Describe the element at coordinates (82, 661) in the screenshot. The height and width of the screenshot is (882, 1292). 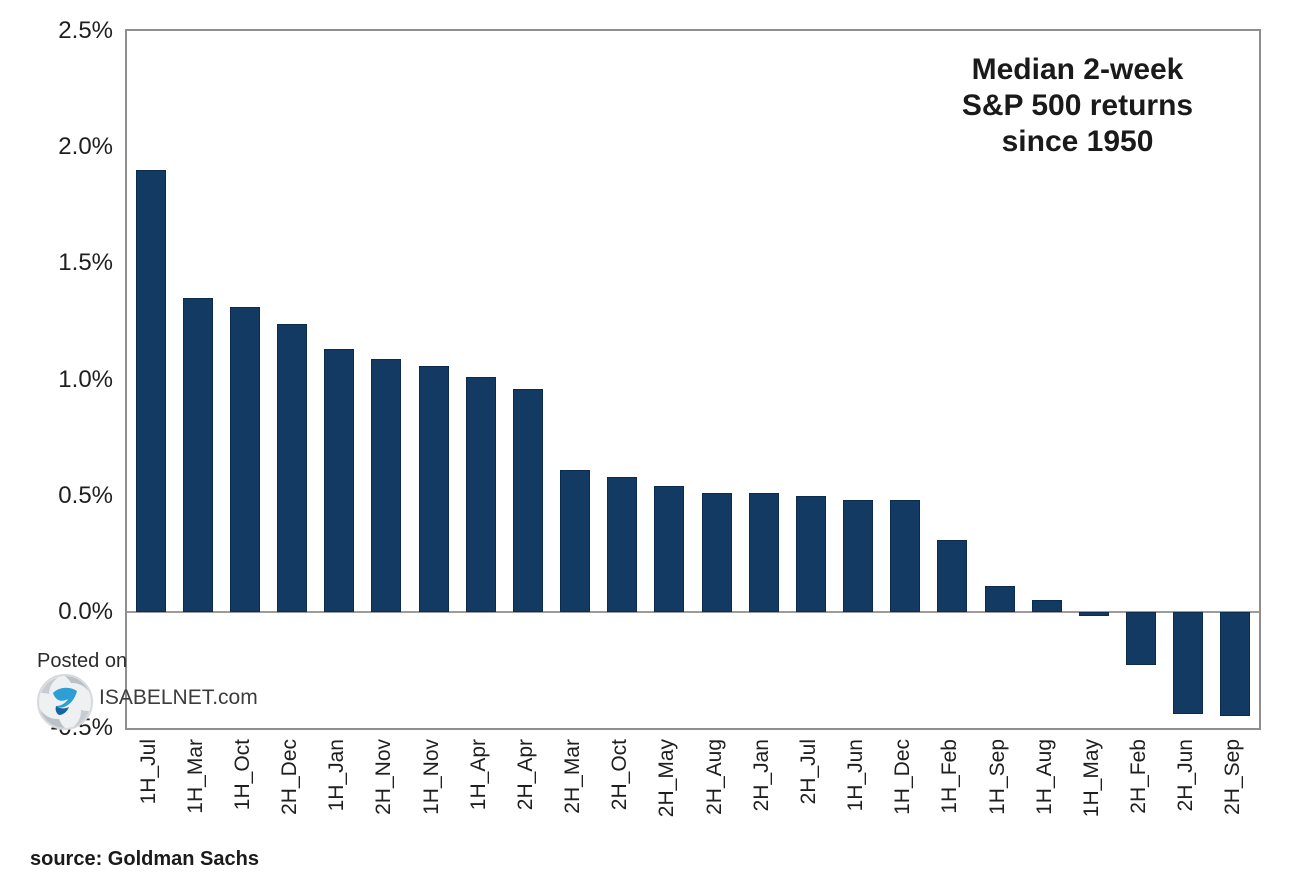
I see `posted-on-label: Posted on` at that location.